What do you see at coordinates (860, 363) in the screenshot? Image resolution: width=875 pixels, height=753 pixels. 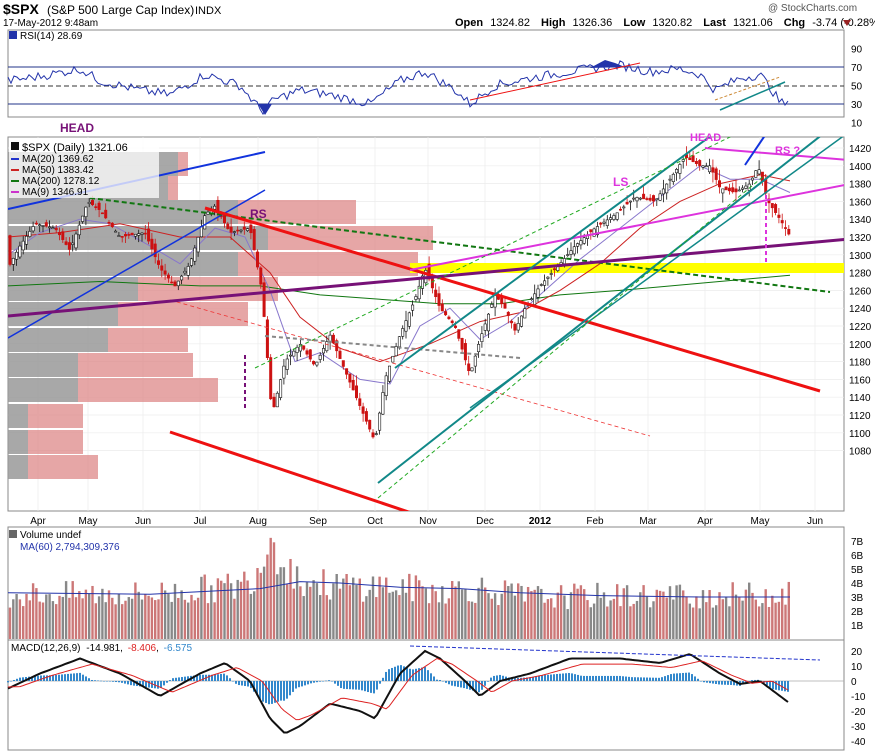 I see `price-tick-label: 1180` at bounding box center [860, 363].